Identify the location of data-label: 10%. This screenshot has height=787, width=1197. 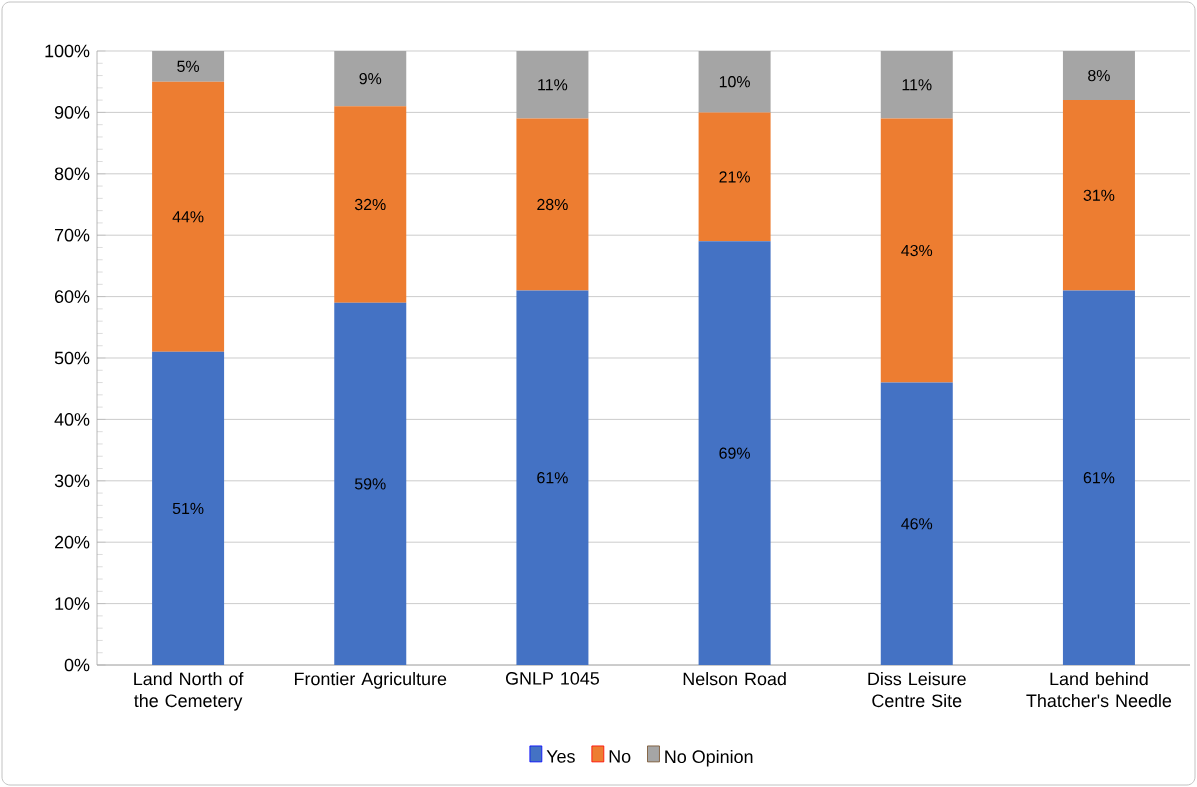
(734, 82).